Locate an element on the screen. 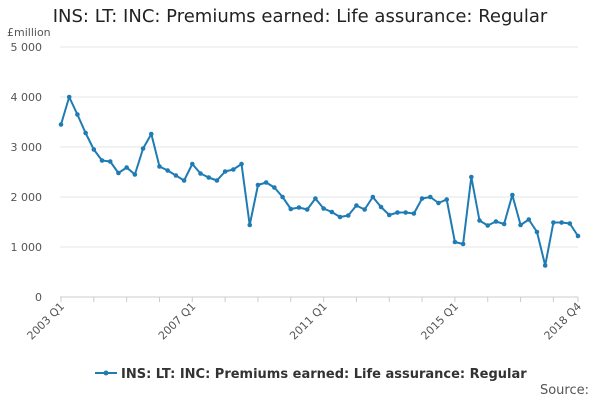 This screenshot has width=600, height=400. x-tick-label: 2007 Q1 is located at coordinates (177, 321).